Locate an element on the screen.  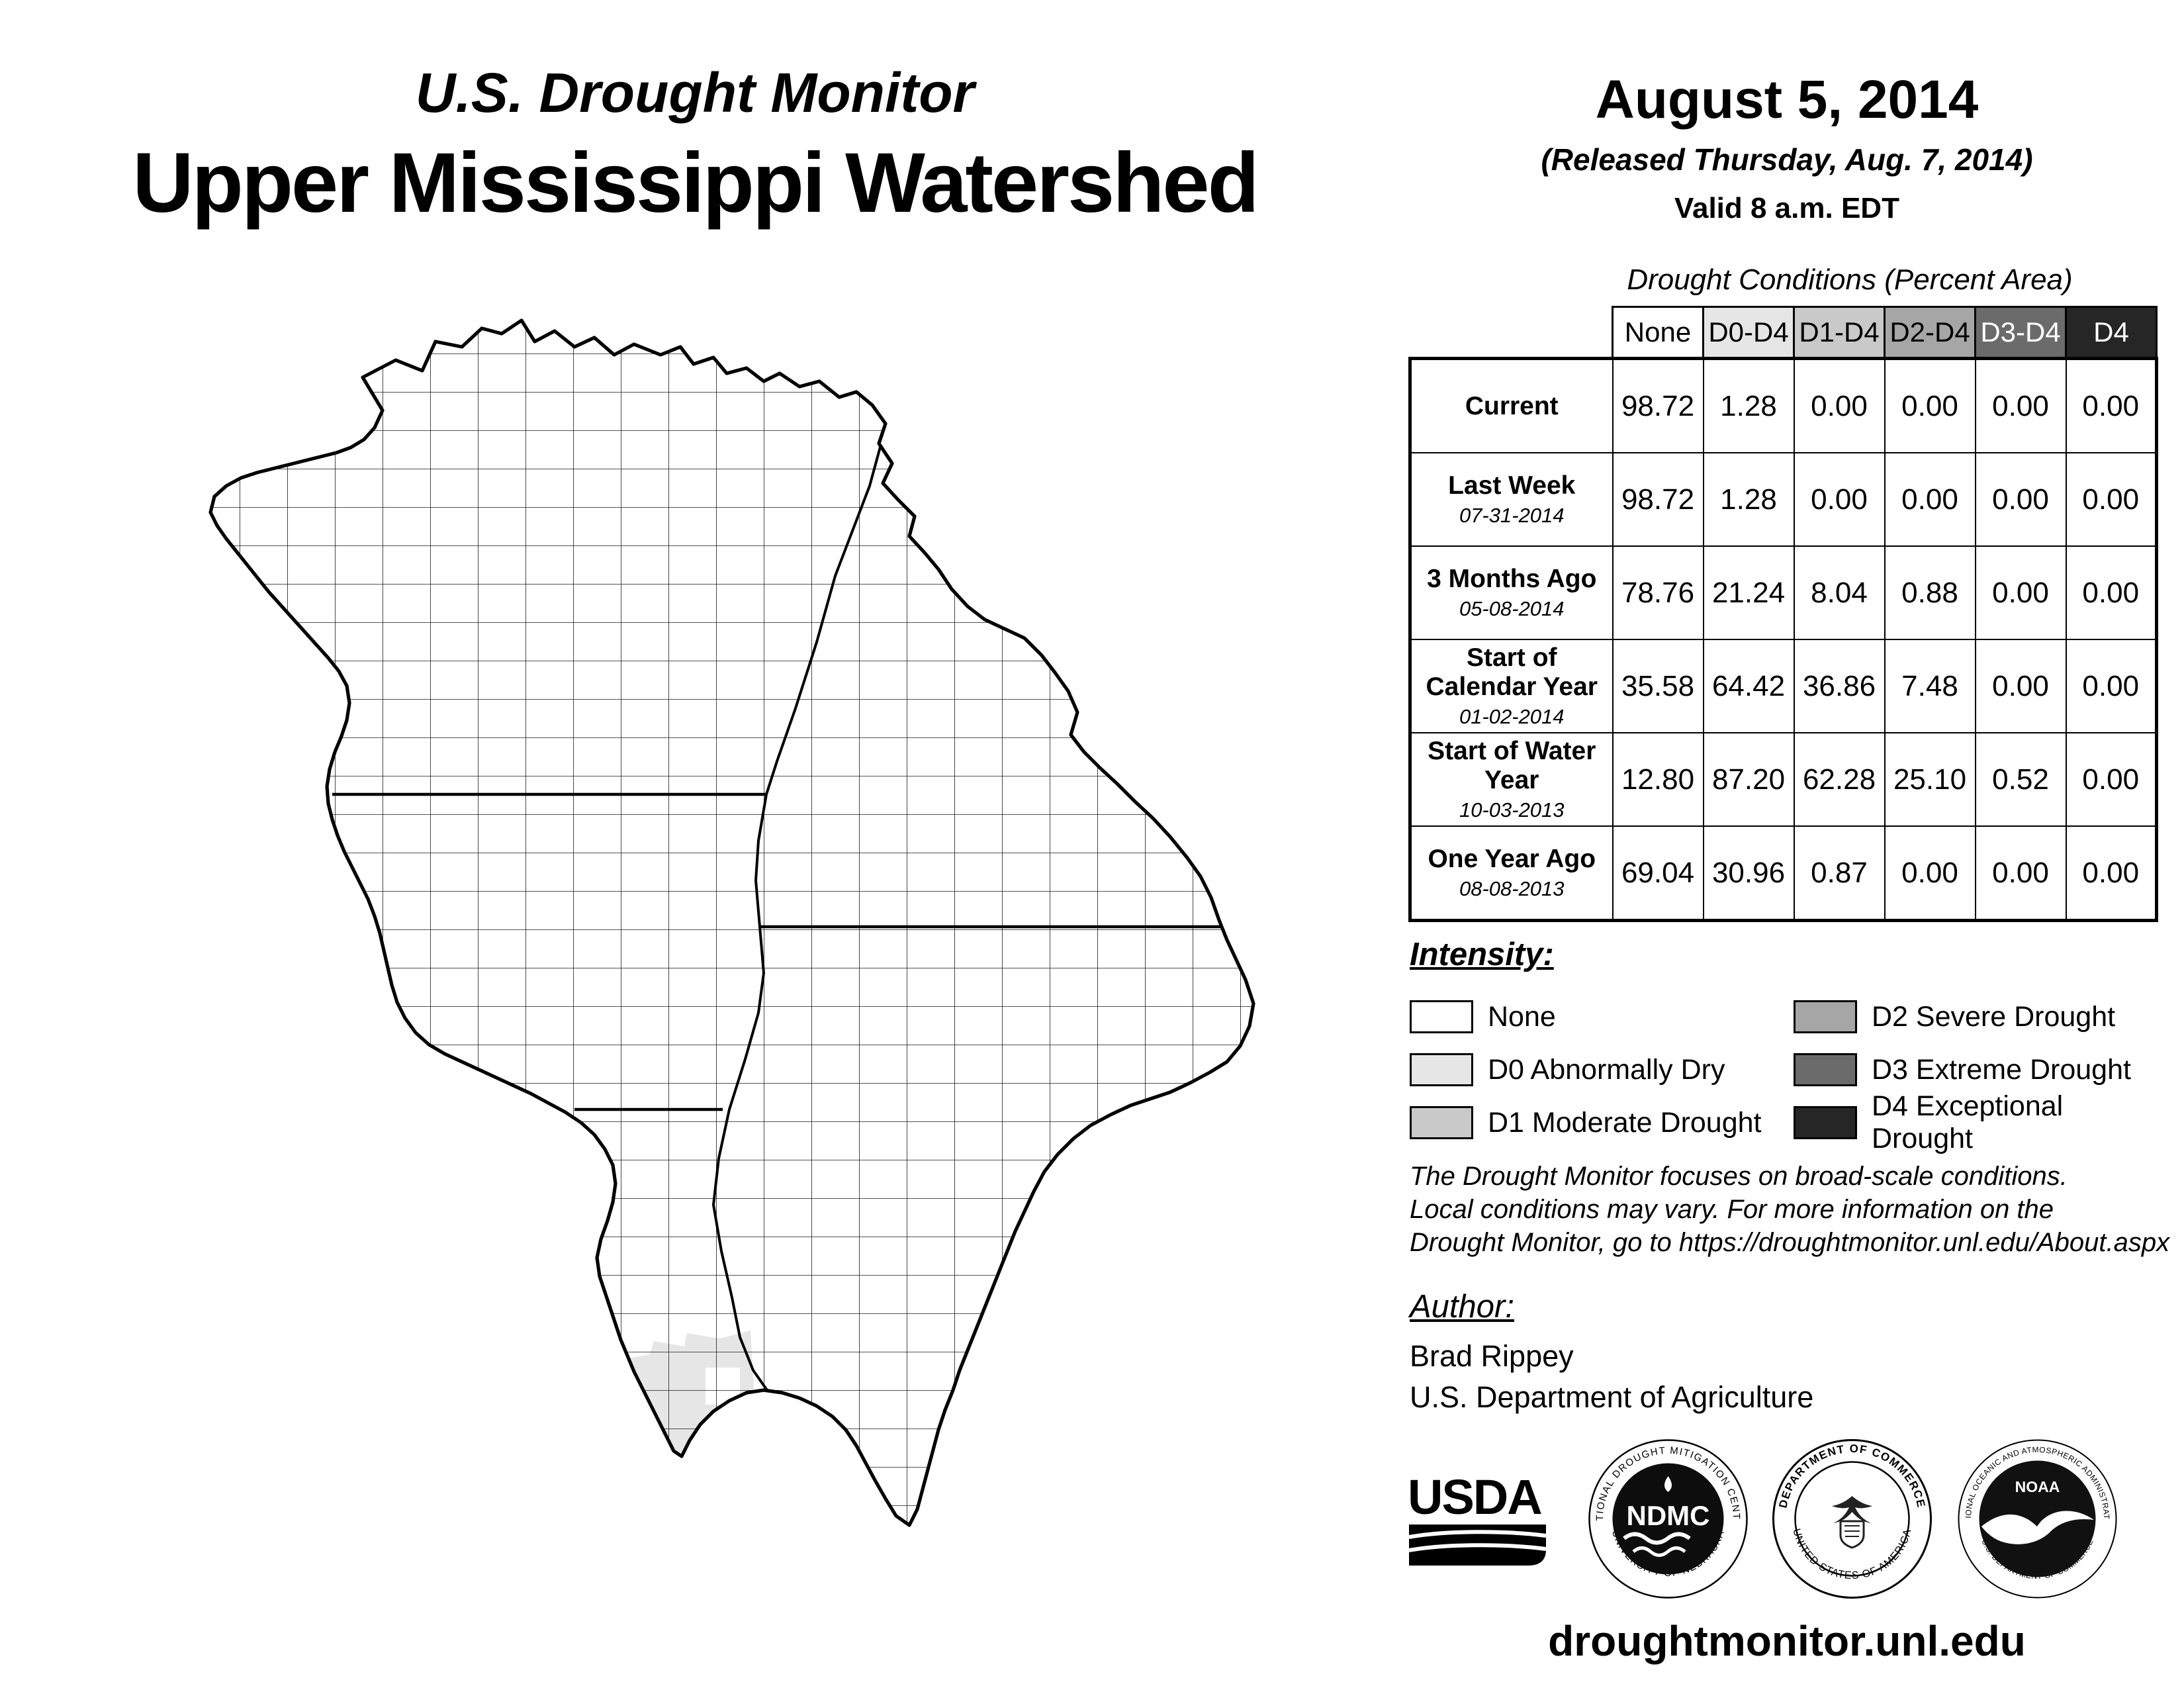
author-name: Brad Rippey is located at coordinates (1492, 1356).